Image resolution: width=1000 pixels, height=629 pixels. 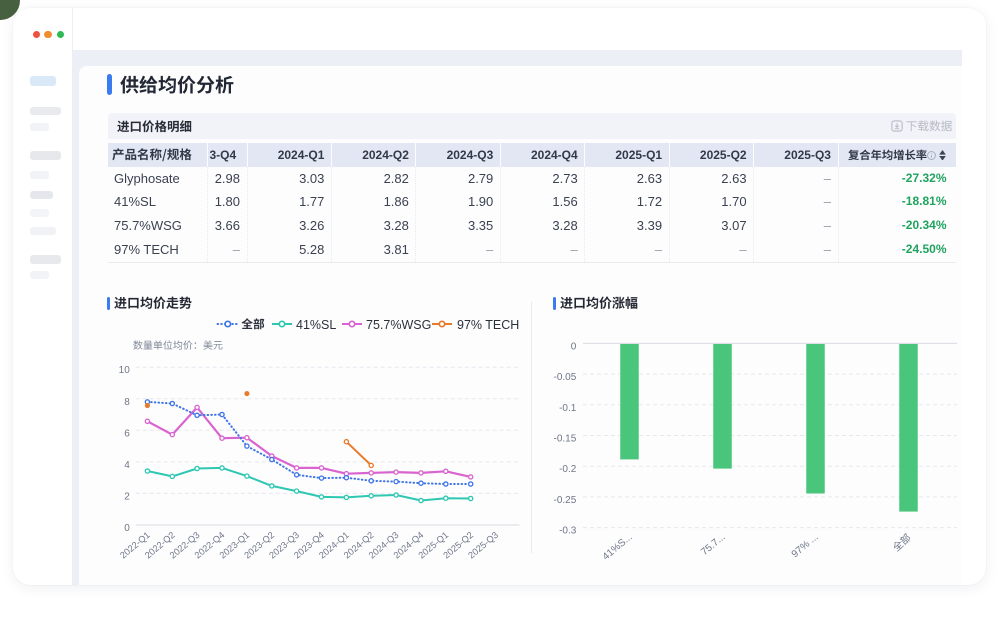 I want to click on svg-text: -0.15, so click(x=565, y=439).